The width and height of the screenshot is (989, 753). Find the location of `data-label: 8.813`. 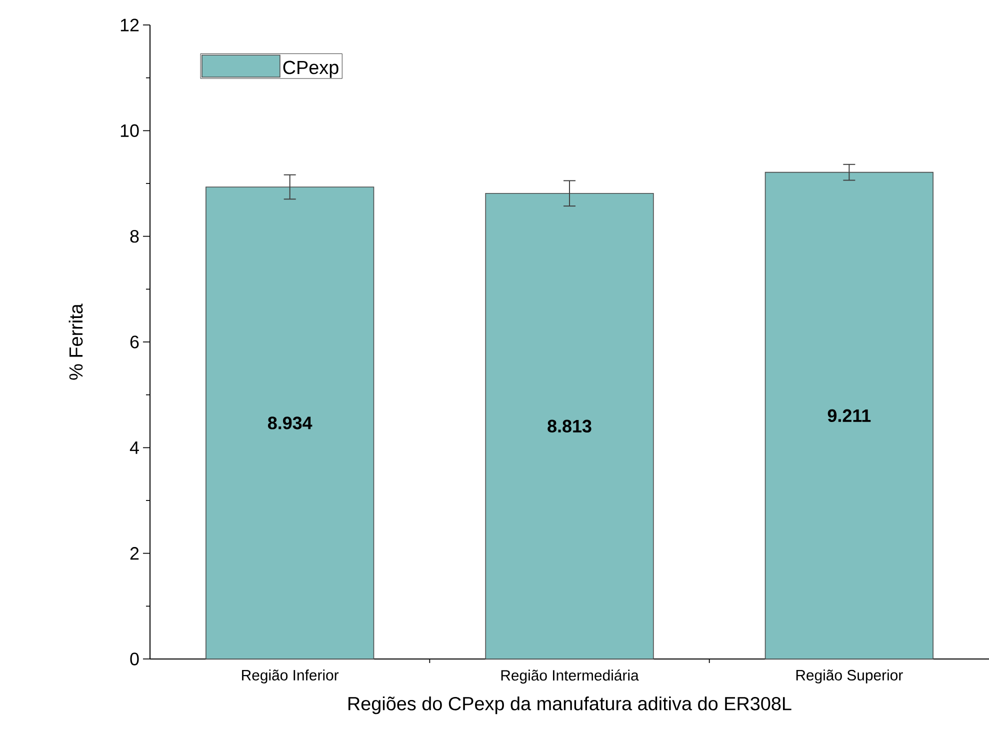

data-label: 8.813 is located at coordinates (570, 426).